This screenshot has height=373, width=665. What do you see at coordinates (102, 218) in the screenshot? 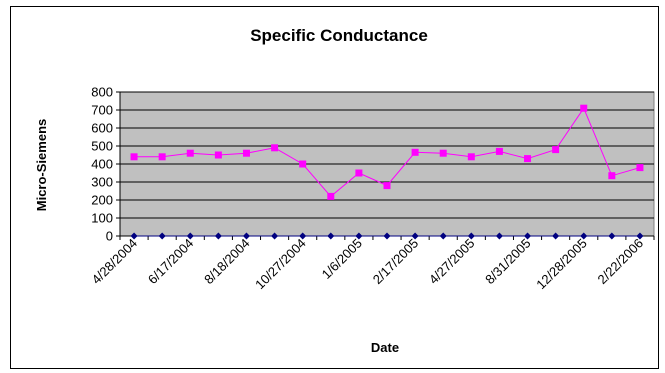
I see `y-tick-label: 100` at bounding box center [102, 218].